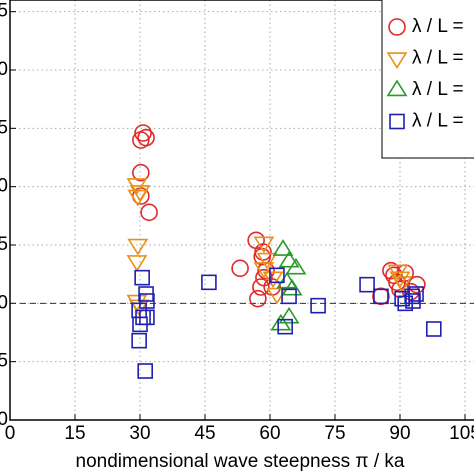 This screenshot has width=474, height=474. What do you see at coordinates (240, 461) in the screenshot?
I see `x-axis-label: nondimensional wave steepness π / ka` at bounding box center [240, 461].